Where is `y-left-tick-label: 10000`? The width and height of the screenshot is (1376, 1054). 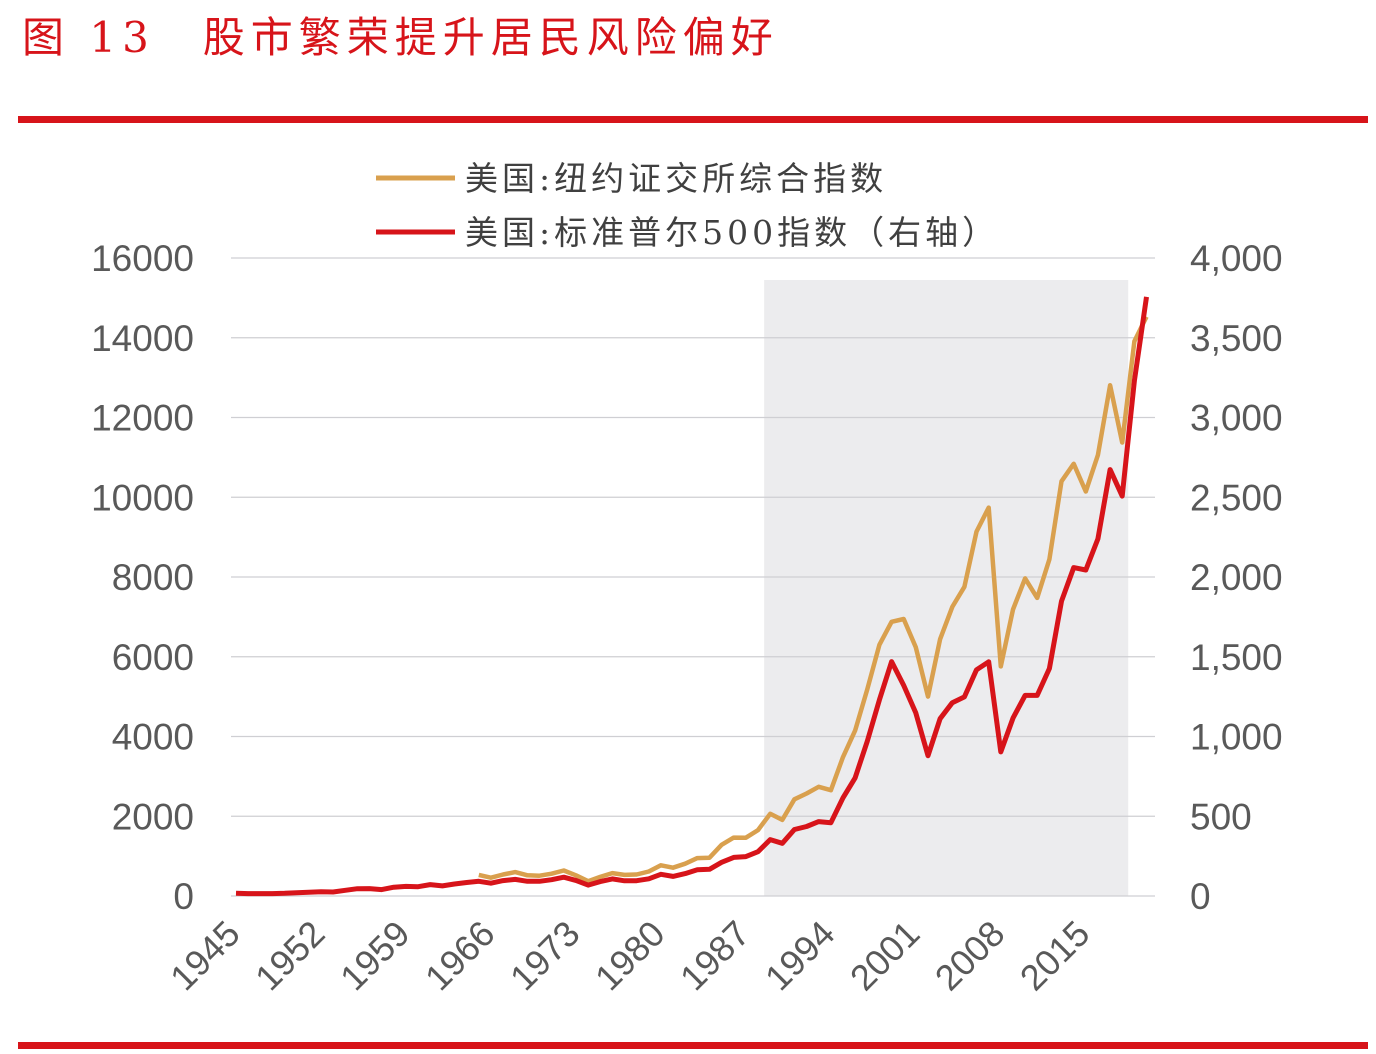 y-left-tick-label: 10000 is located at coordinates (142, 497).